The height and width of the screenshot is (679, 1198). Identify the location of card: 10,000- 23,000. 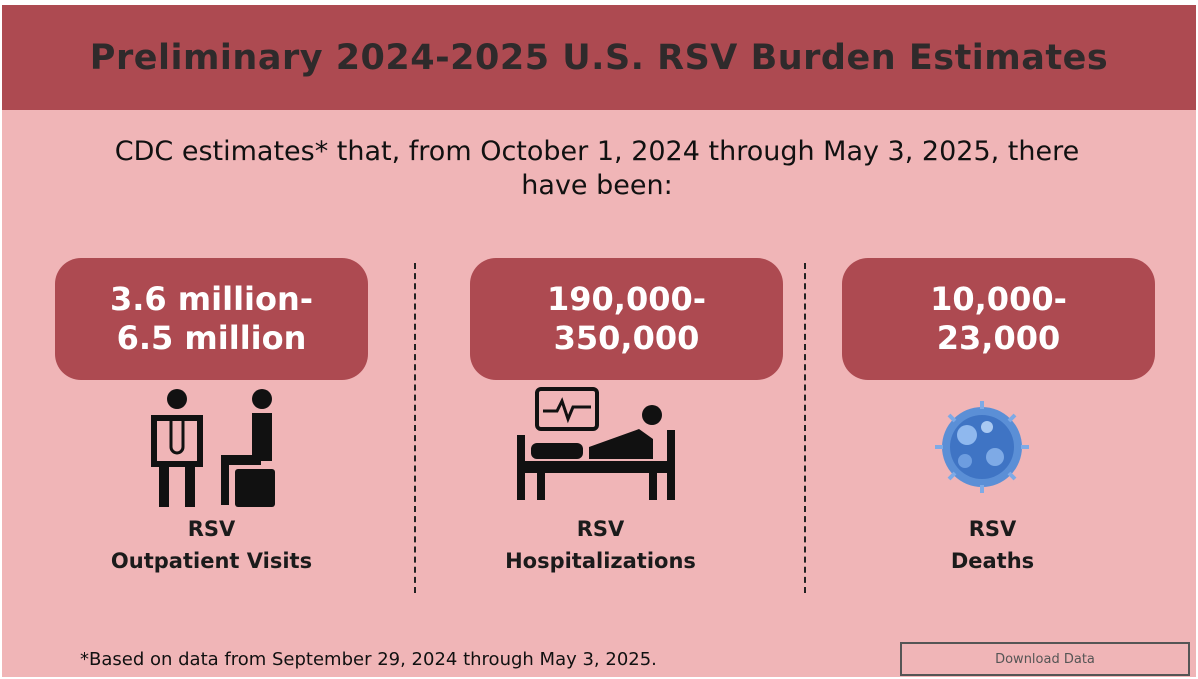
(998, 319).